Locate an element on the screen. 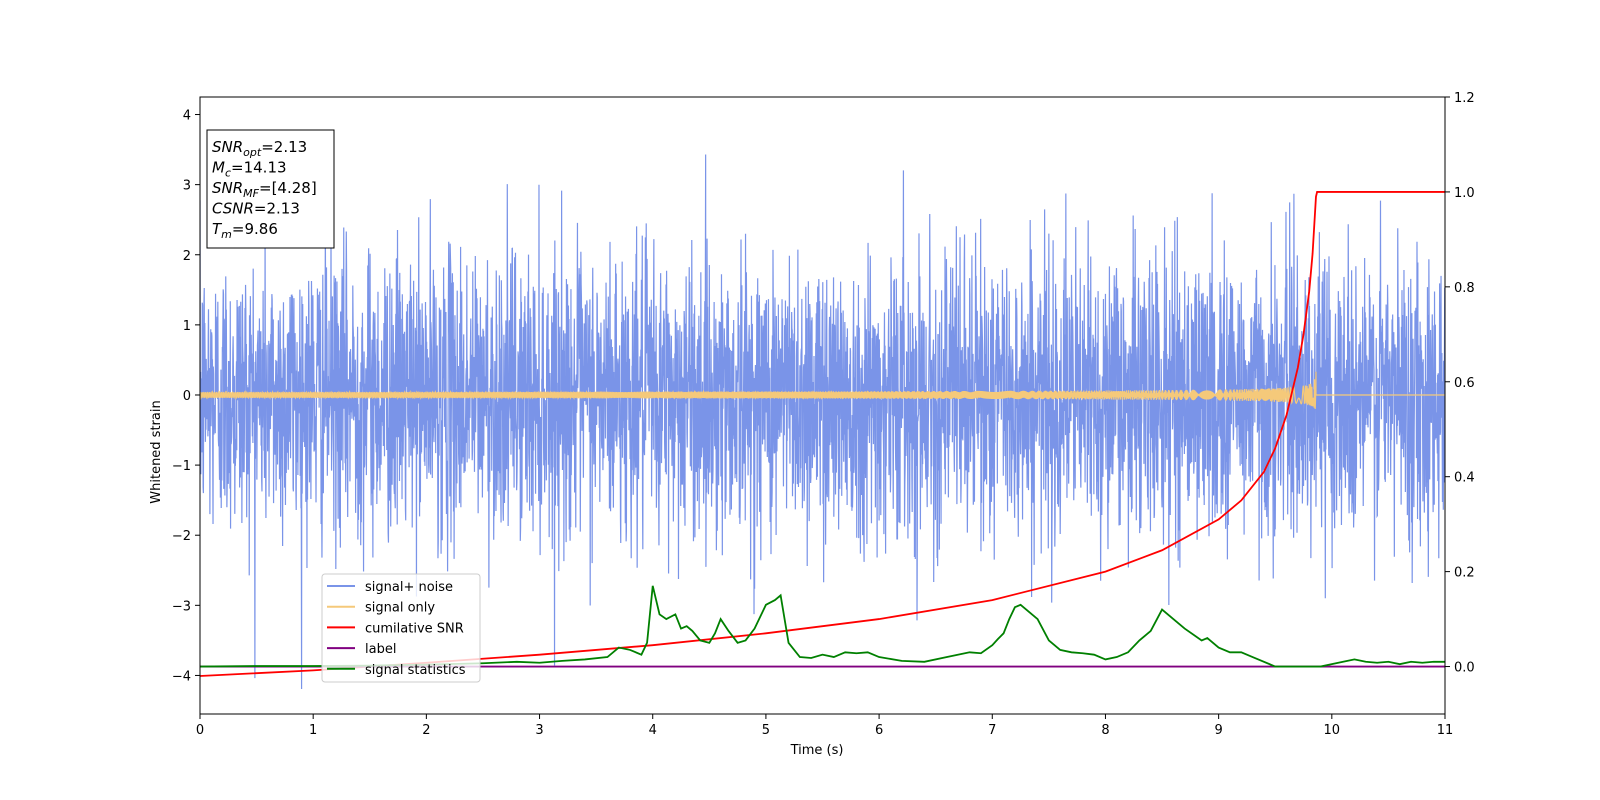 This screenshot has height=800, width=1600. series-signal-statistics is located at coordinates (822, 626).